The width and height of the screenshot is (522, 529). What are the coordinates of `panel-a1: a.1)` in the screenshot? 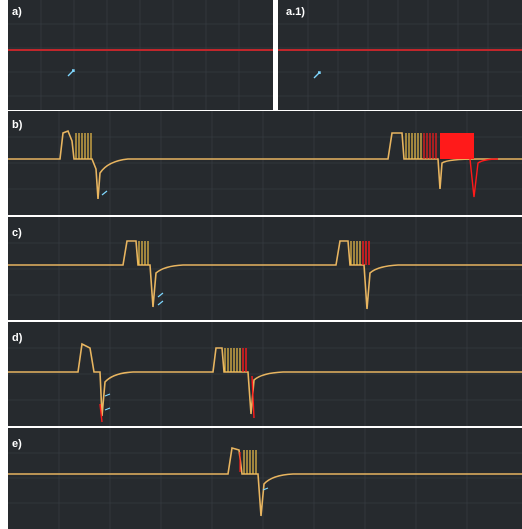 It's located at (400, 55).